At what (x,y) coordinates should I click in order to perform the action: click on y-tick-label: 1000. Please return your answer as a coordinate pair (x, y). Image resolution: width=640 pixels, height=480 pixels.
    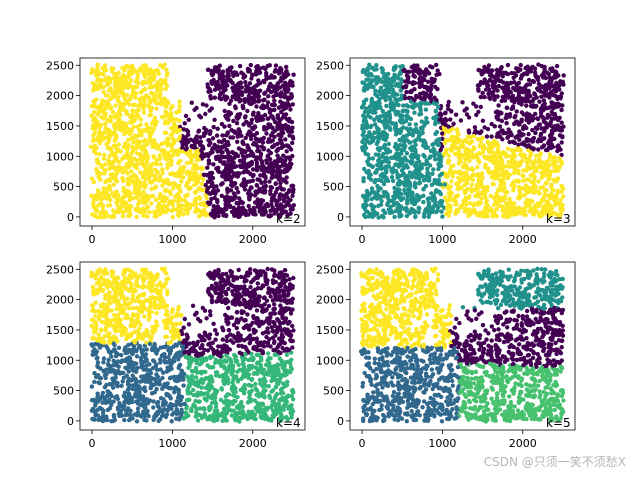
    Looking at the image, I should click on (330, 156).